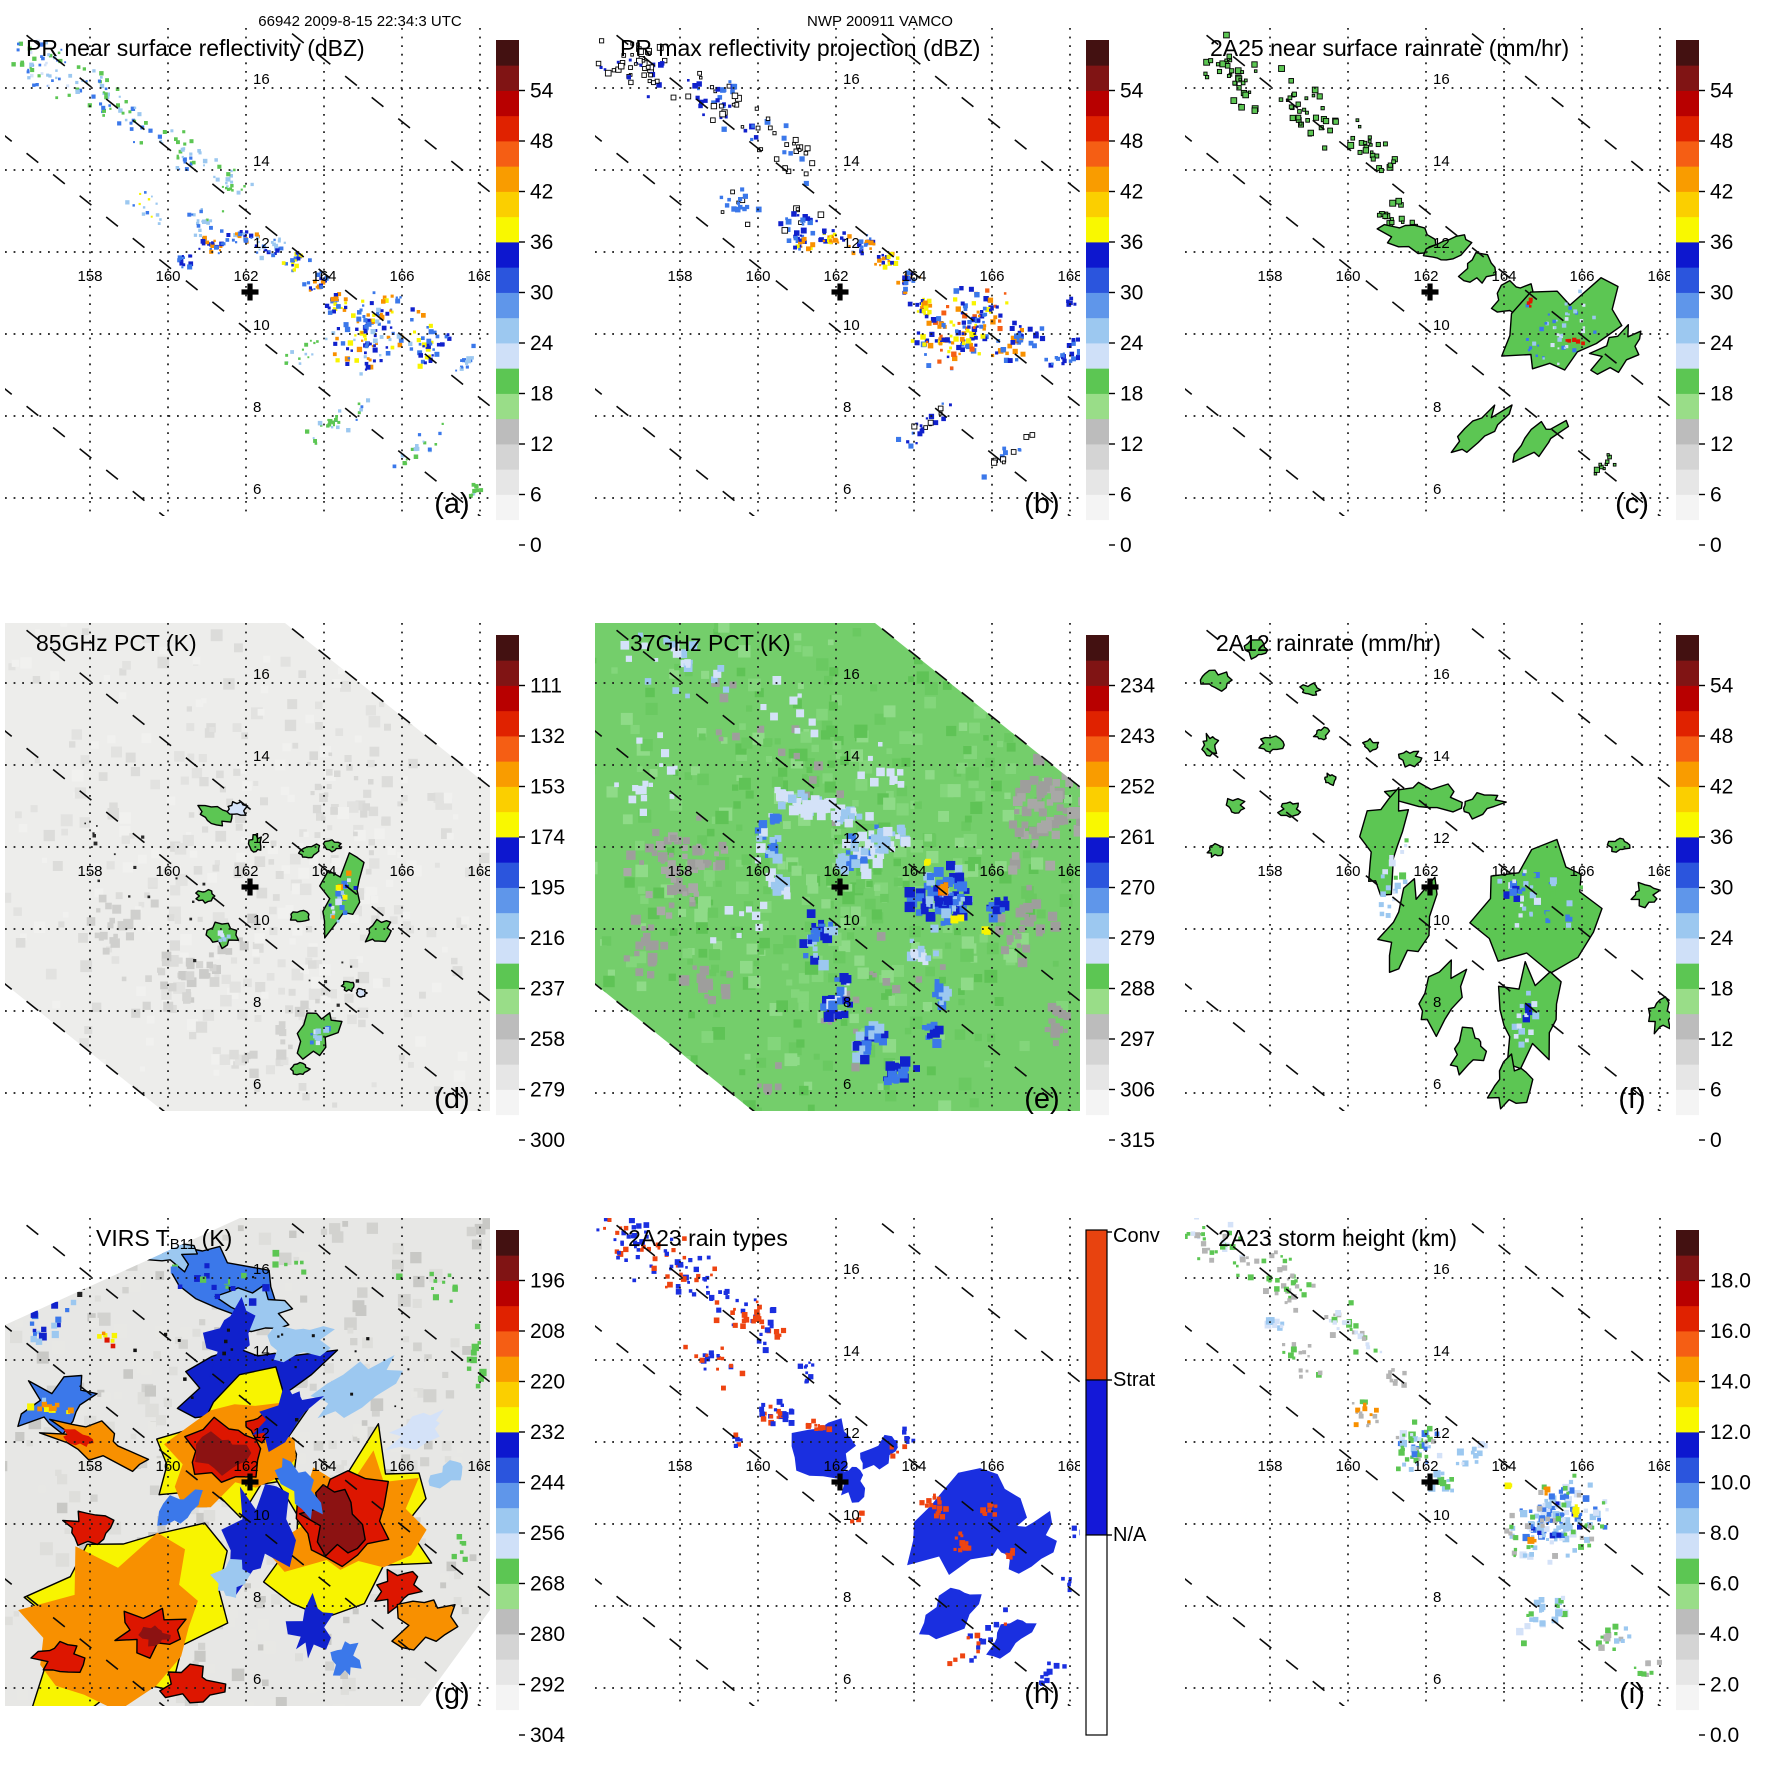  What do you see at coordinates (546, 686) in the screenshot?
I see `colorbar-tick-label: 111` at bounding box center [546, 686].